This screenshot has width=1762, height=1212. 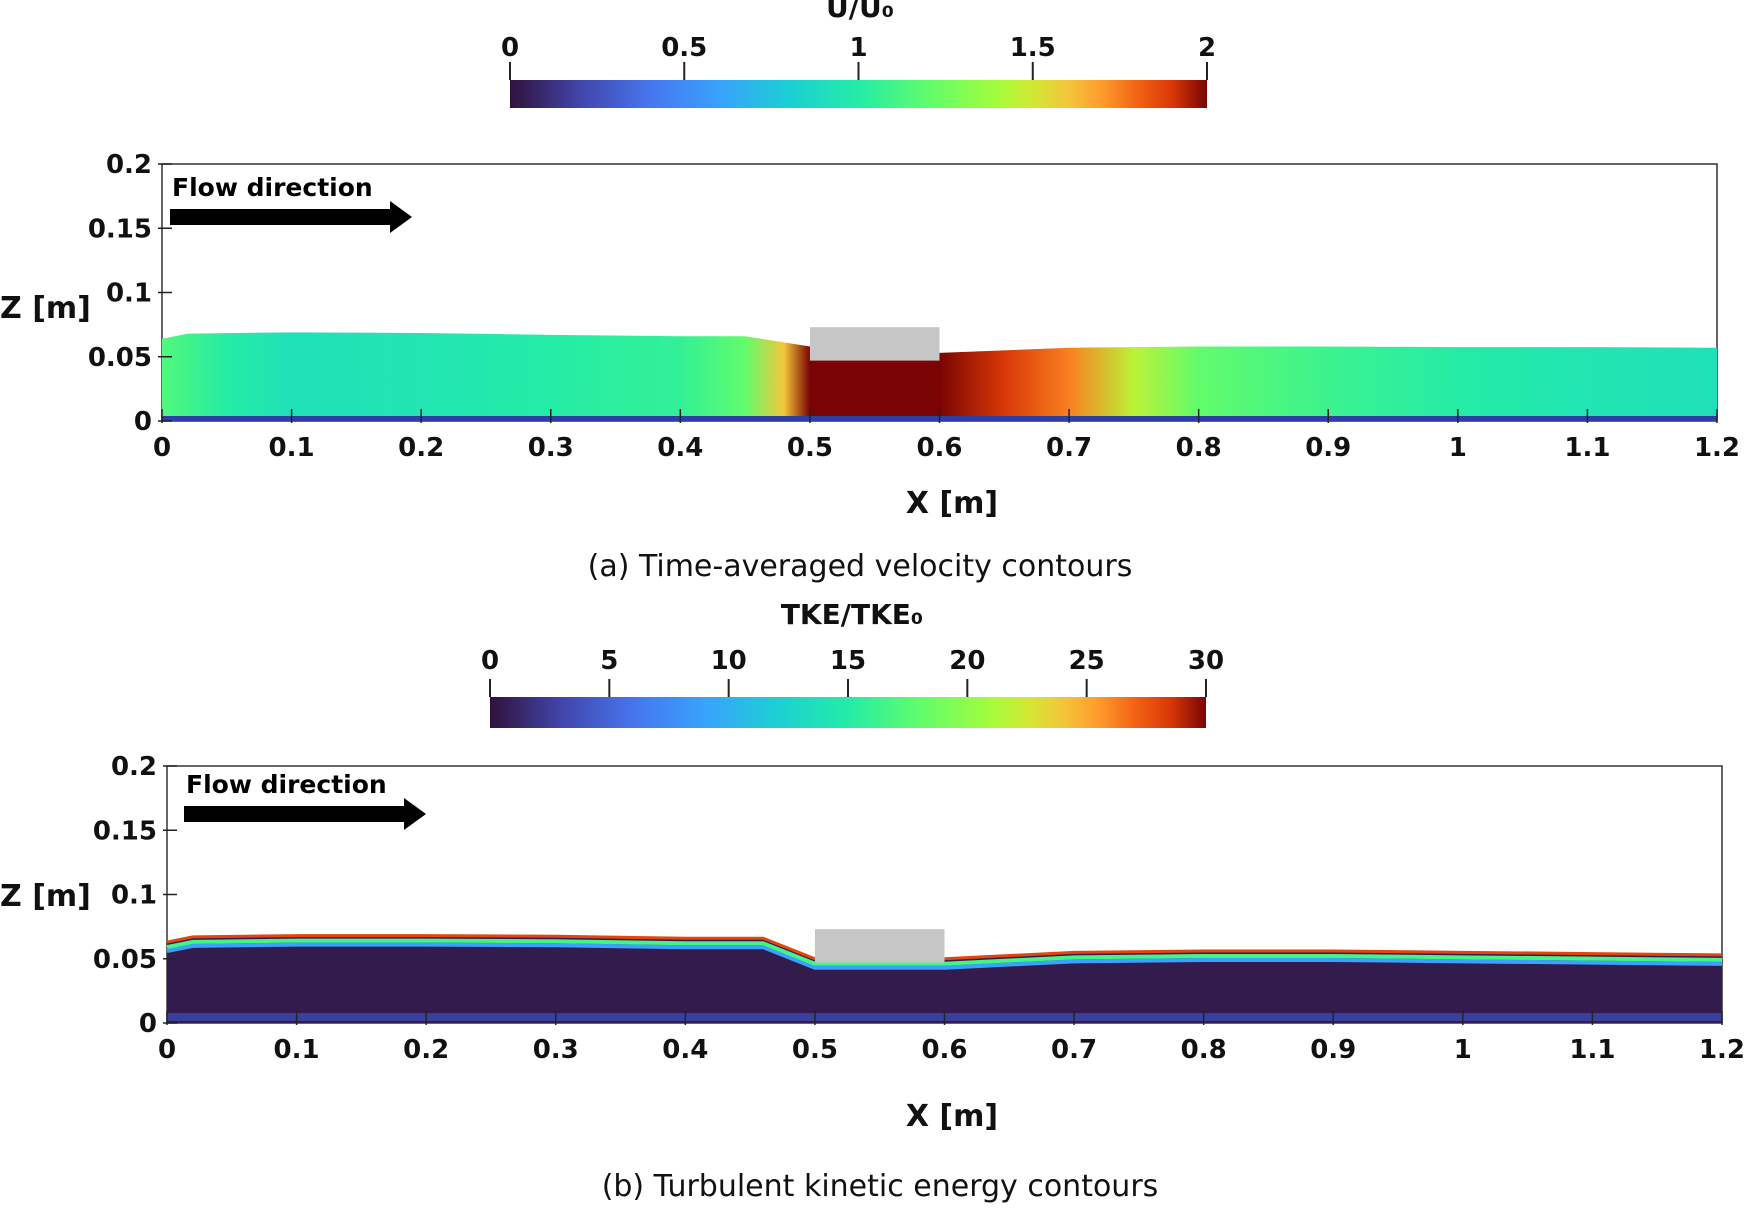 I want to click on tke-surface-fringe-inner, so click(x=944, y=956).